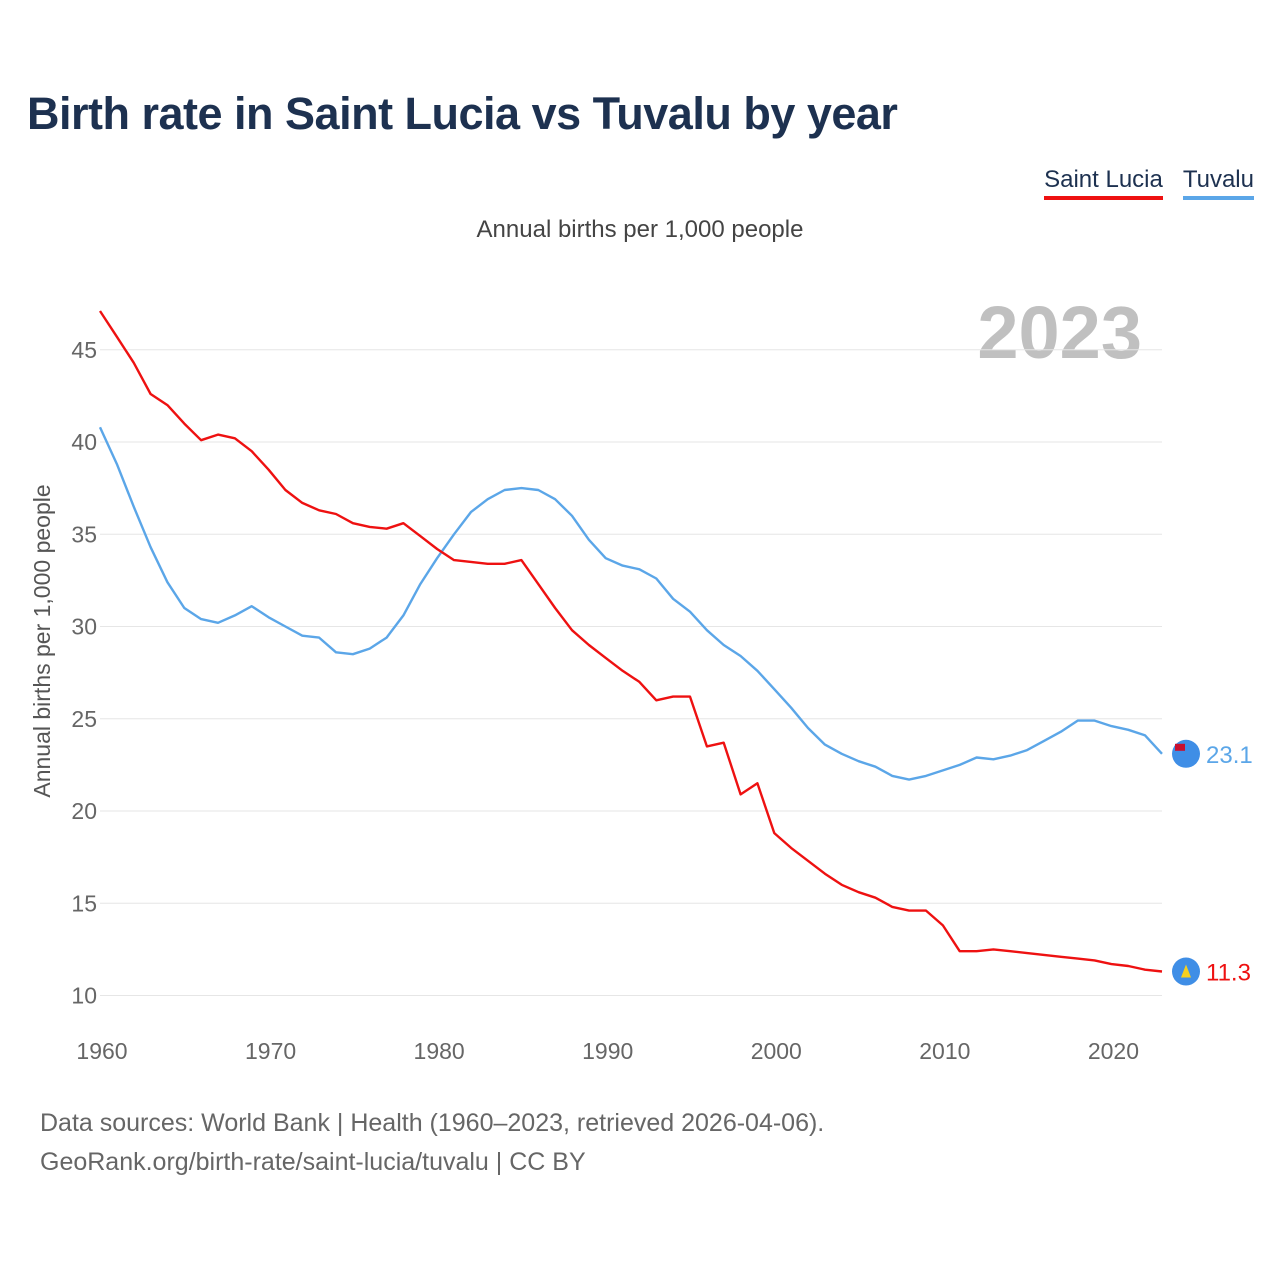 The height and width of the screenshot is (1280, 1280). Describe the element at coordinates (1228, 973) in the screenshot. I see `end-value-label-saint-lucia: 11.3` at that location.